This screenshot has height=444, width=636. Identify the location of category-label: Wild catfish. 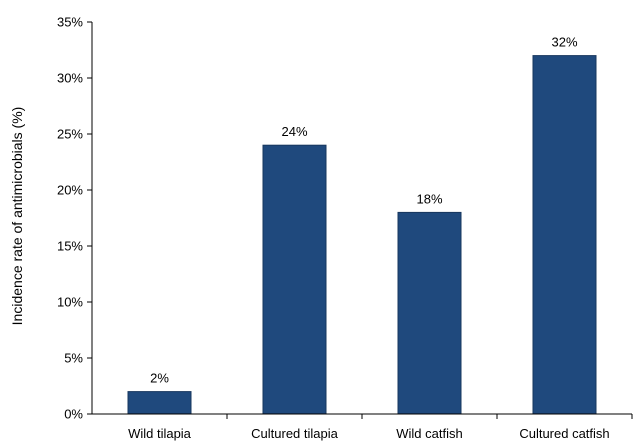
(429, 433).